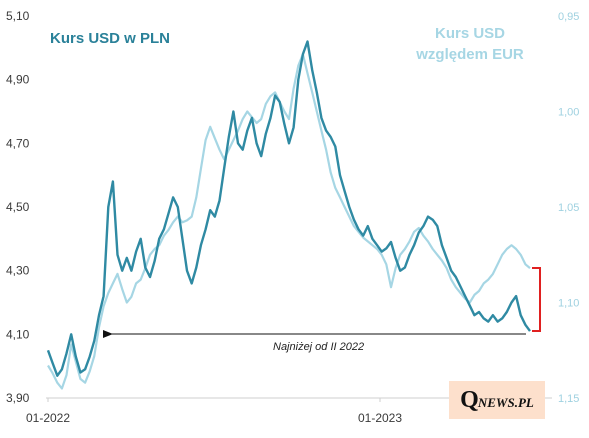 Image resolution: width=589 pixels, height=438 pixels. I want to click on y-left-tick-label: 4,50, so click(18, 207).